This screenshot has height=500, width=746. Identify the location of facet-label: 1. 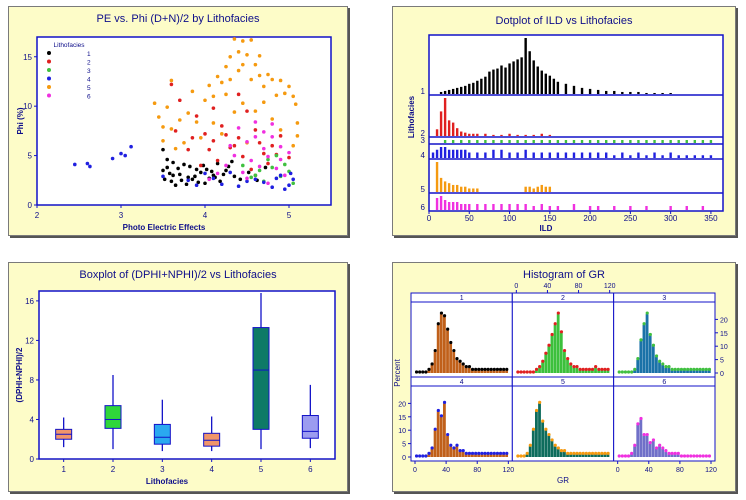
(462, 298).